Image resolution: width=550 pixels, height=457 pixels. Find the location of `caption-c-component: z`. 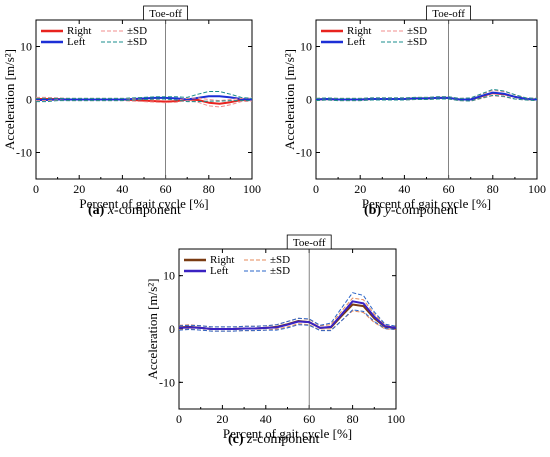

caption-c-component: z is located at coordinates (250, 439).